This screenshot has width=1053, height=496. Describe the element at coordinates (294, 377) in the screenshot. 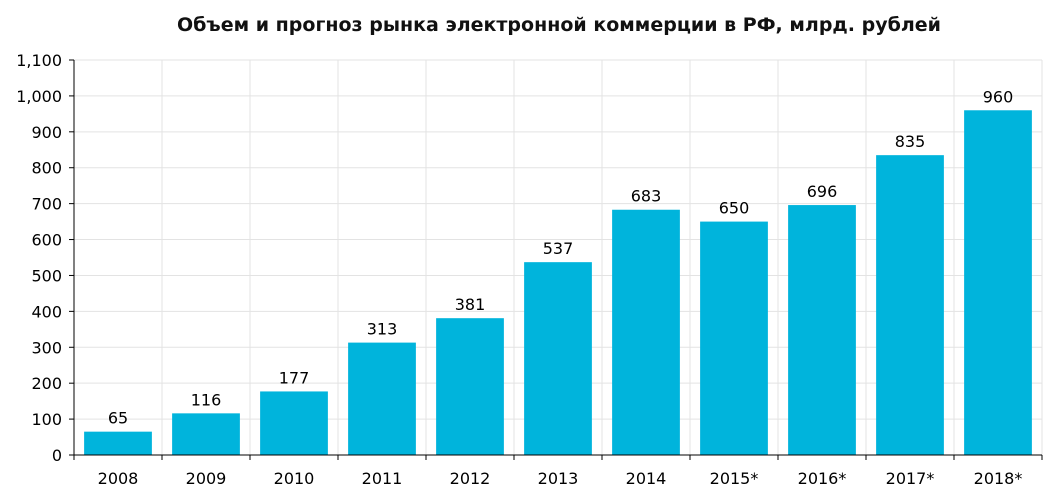

I see `data-label: 177` at that location.